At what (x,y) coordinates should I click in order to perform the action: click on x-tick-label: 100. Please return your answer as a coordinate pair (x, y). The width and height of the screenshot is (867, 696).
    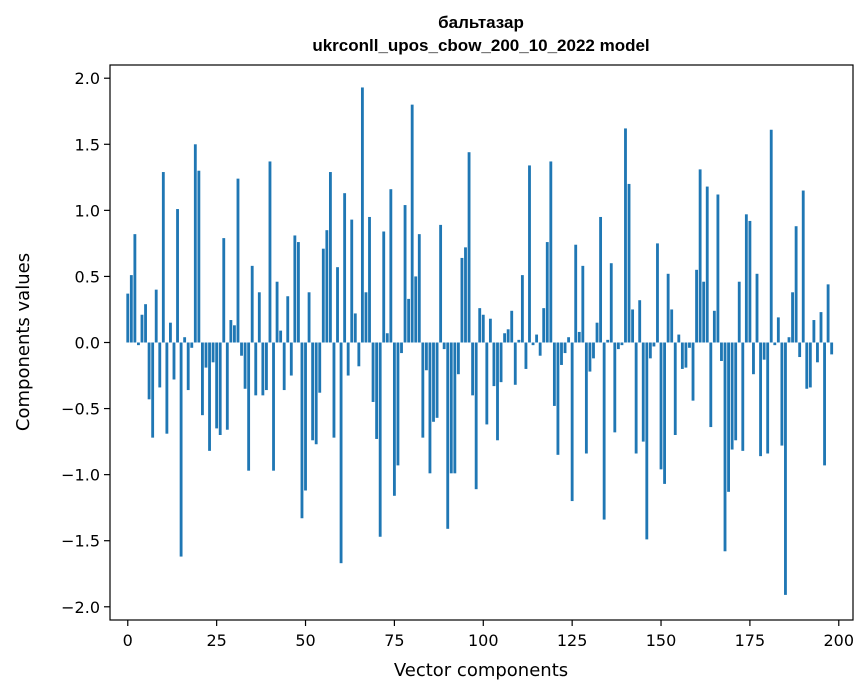
    Looking at the image, I should click on (483, 640).